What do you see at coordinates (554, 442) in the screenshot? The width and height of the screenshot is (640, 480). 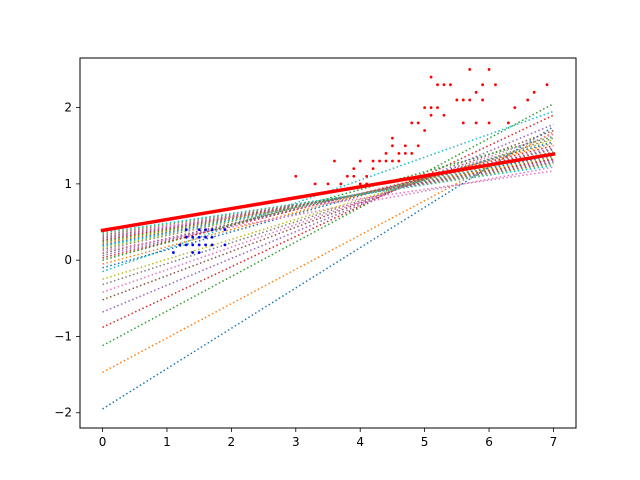 I see `x-tick-label-7: 7` at bounding box center [554, 442].